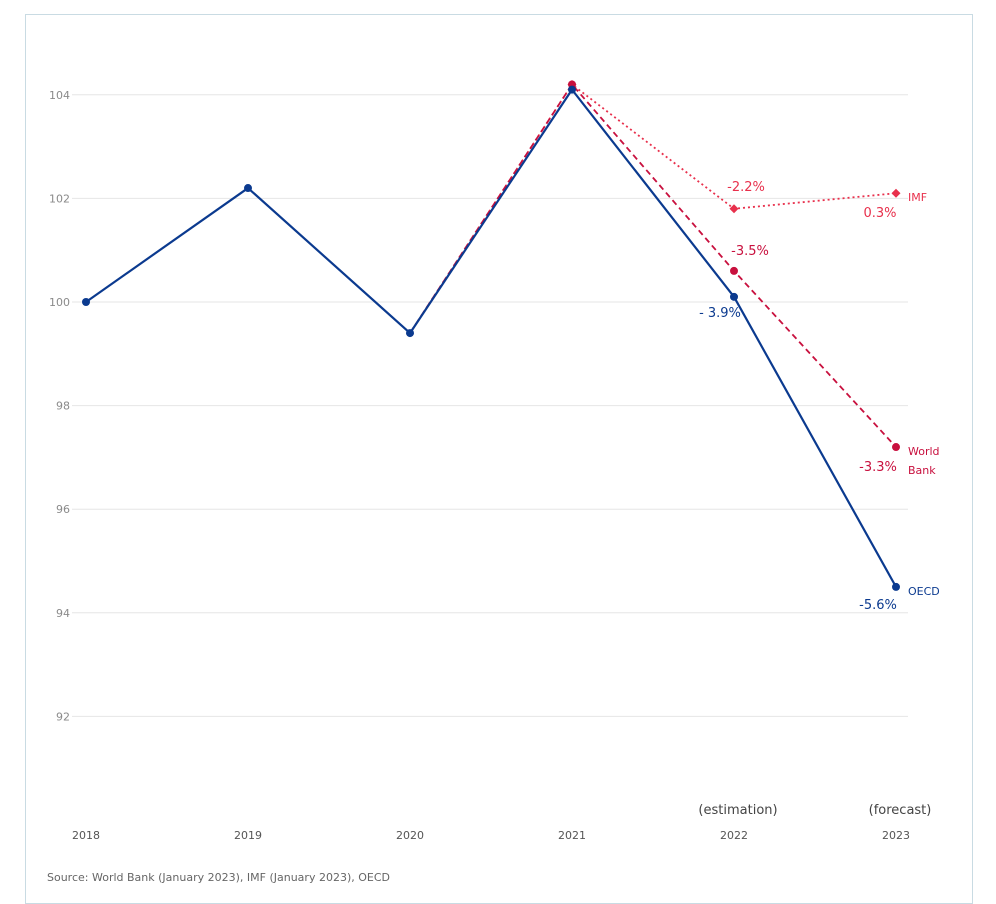  Describe the element at coordinates (63, 406) in the screenshot. I see `y-tick-label: 98` at that location.